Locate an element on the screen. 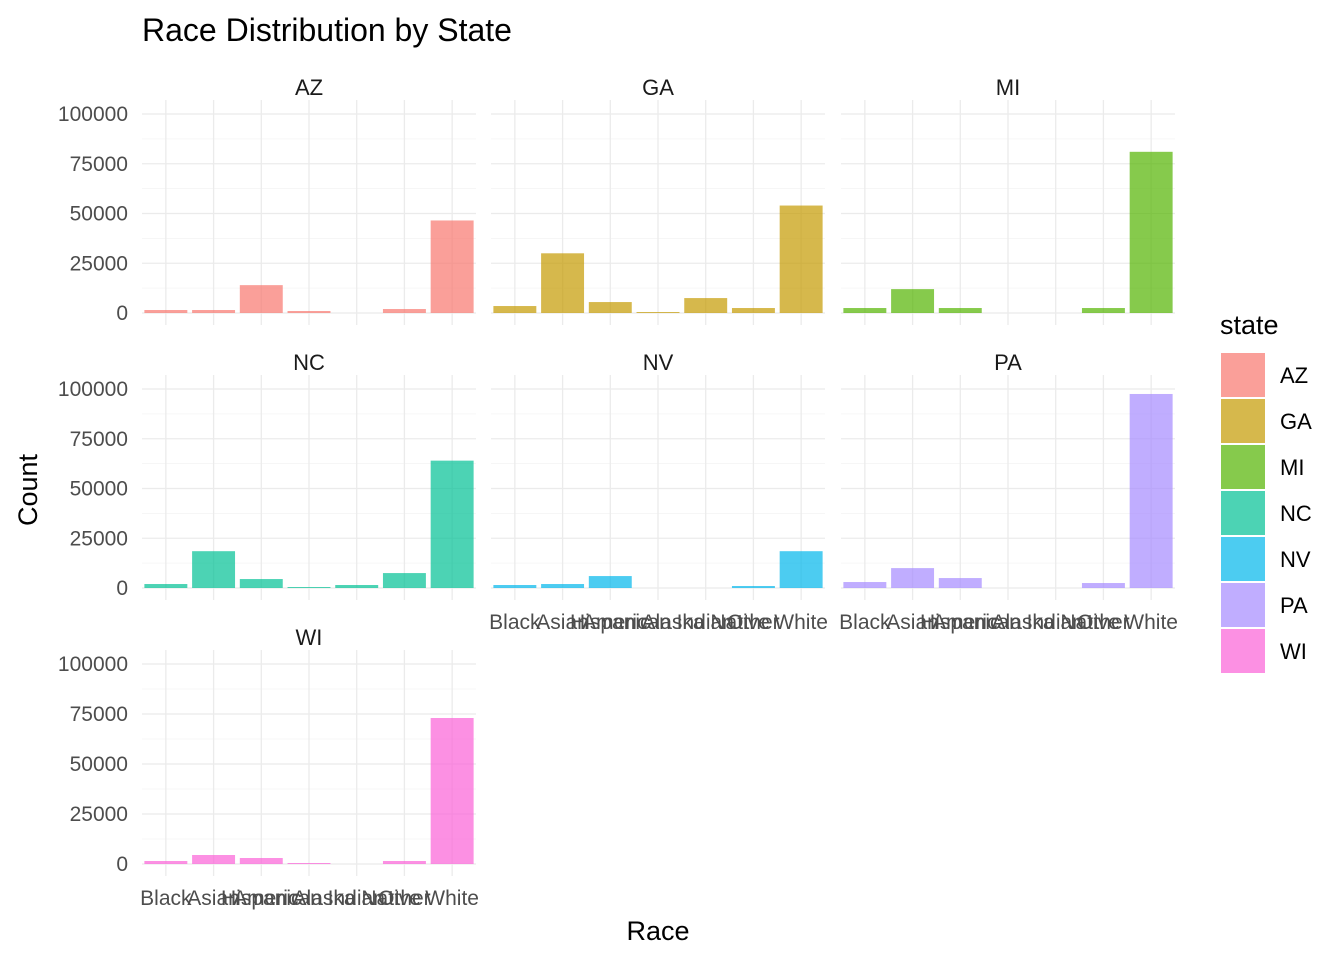 The image size is (1344, 960). legend-item-pa: PA is located at coordinates (1264, 605).